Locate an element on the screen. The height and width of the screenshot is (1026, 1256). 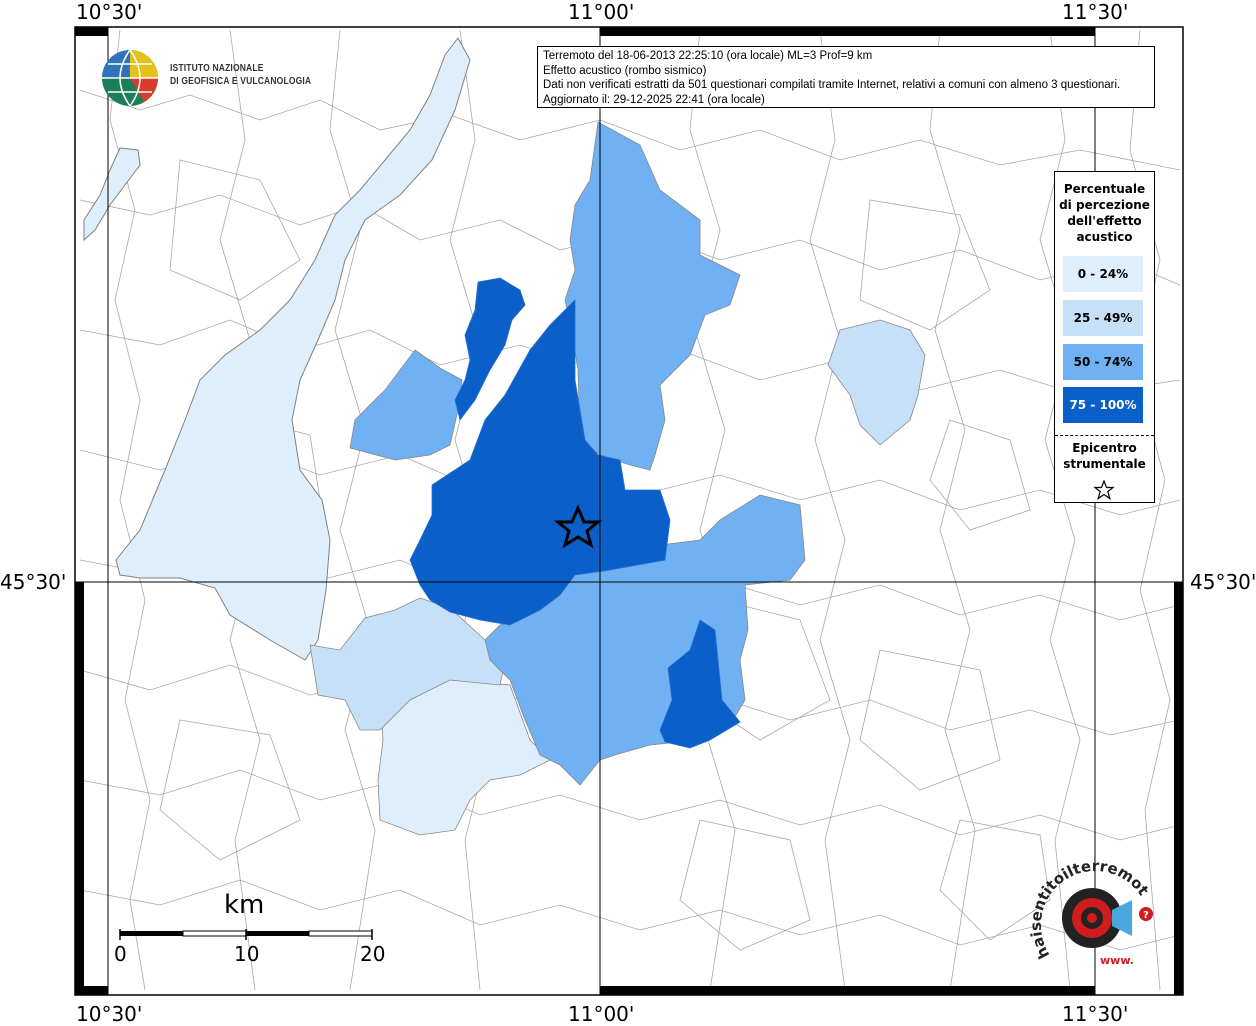
region-50-74-north is located at coordinates (652, 296).